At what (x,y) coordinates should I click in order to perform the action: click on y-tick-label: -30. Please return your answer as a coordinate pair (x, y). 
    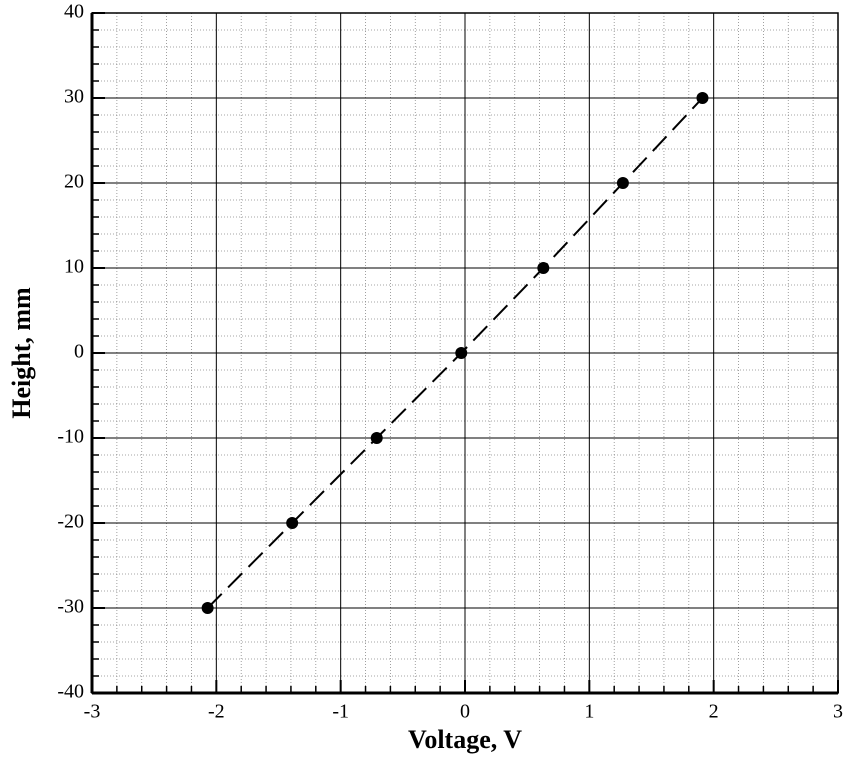
    Looking at the image, I should click on (70, 607).